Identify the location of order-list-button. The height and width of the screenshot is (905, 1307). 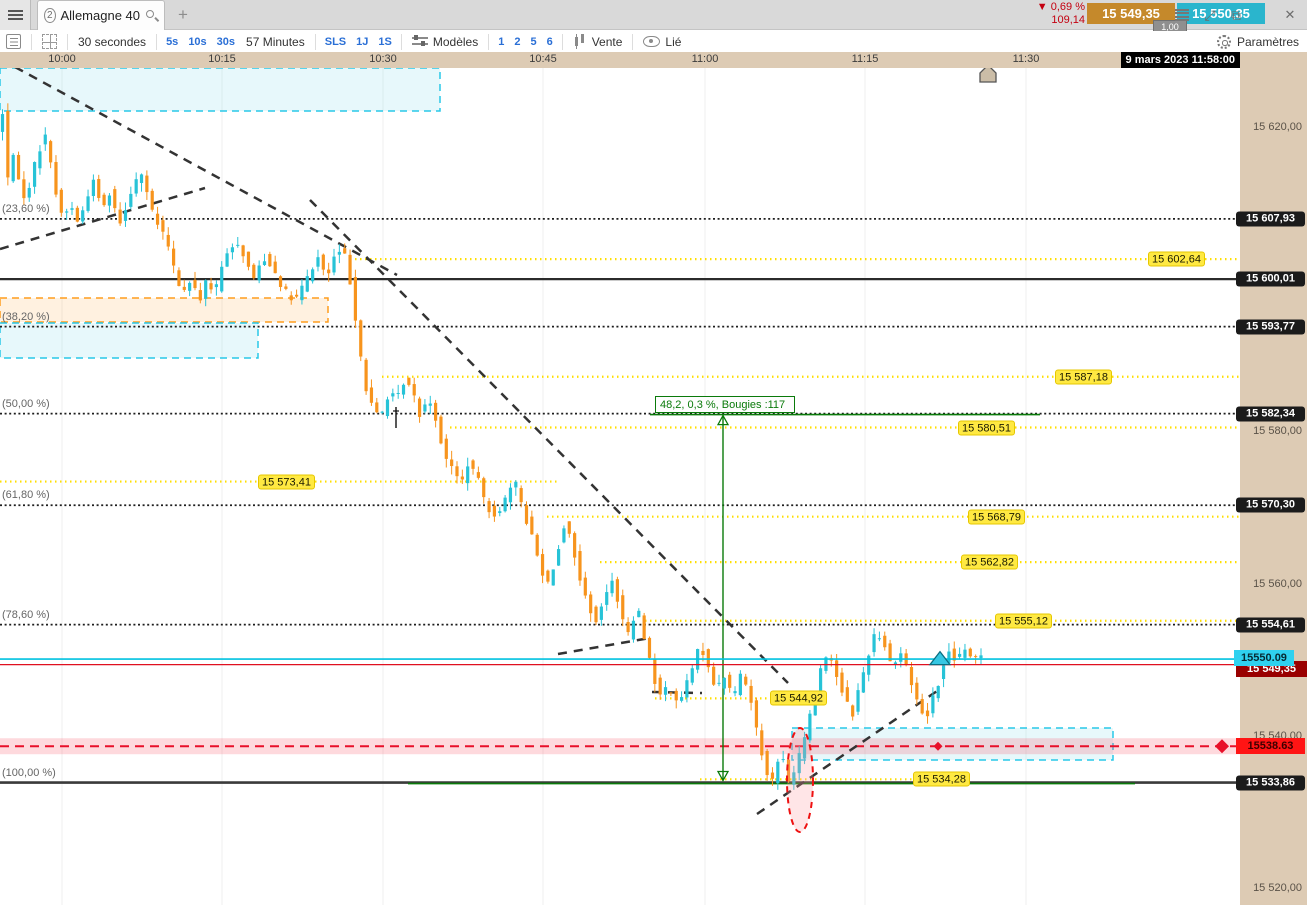
(13, 41).